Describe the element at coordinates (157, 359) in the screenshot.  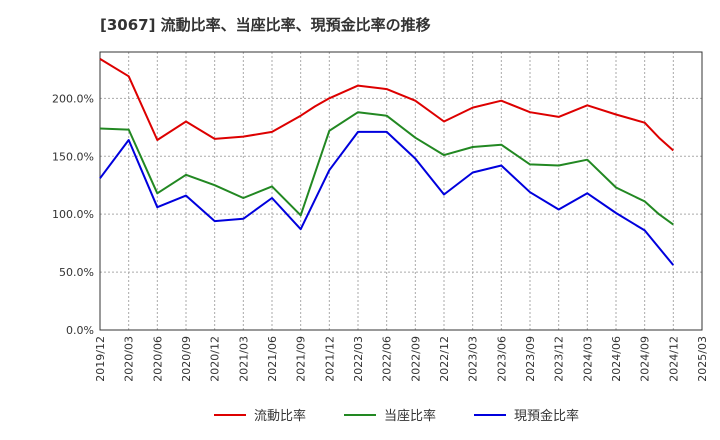
I see `x-tick-label: 2020/06` at that location.